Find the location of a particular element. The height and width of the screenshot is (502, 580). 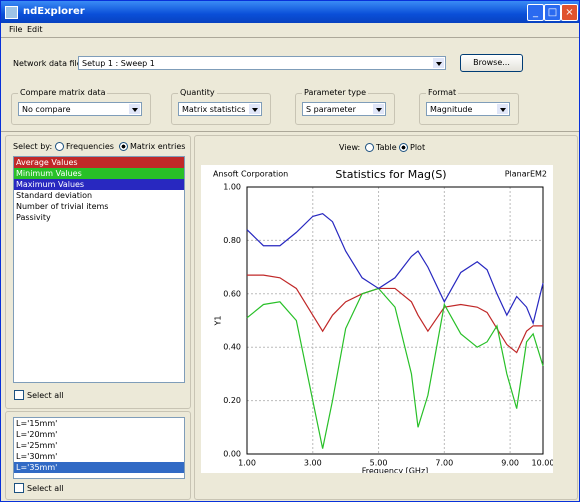

minimize-button: _ is located at coordinates (535, 12).